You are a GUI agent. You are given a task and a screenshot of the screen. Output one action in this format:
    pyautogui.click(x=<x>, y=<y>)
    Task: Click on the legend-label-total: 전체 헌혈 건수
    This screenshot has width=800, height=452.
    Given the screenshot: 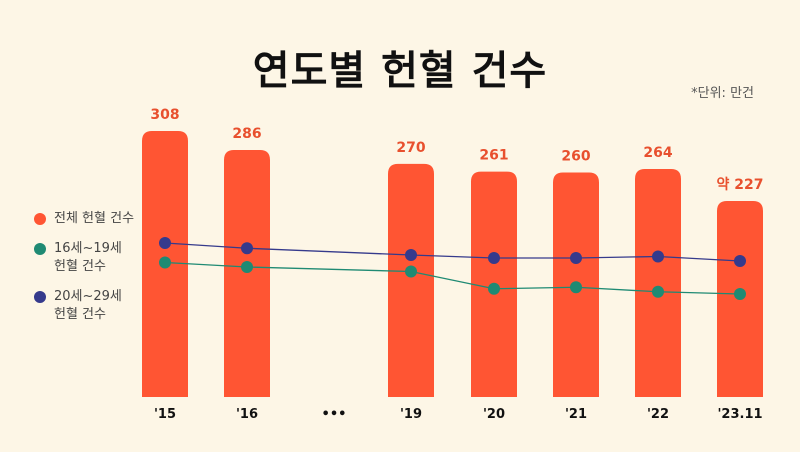 What is the action you would take?
    pyautogui.click(x=94, y=218)
    